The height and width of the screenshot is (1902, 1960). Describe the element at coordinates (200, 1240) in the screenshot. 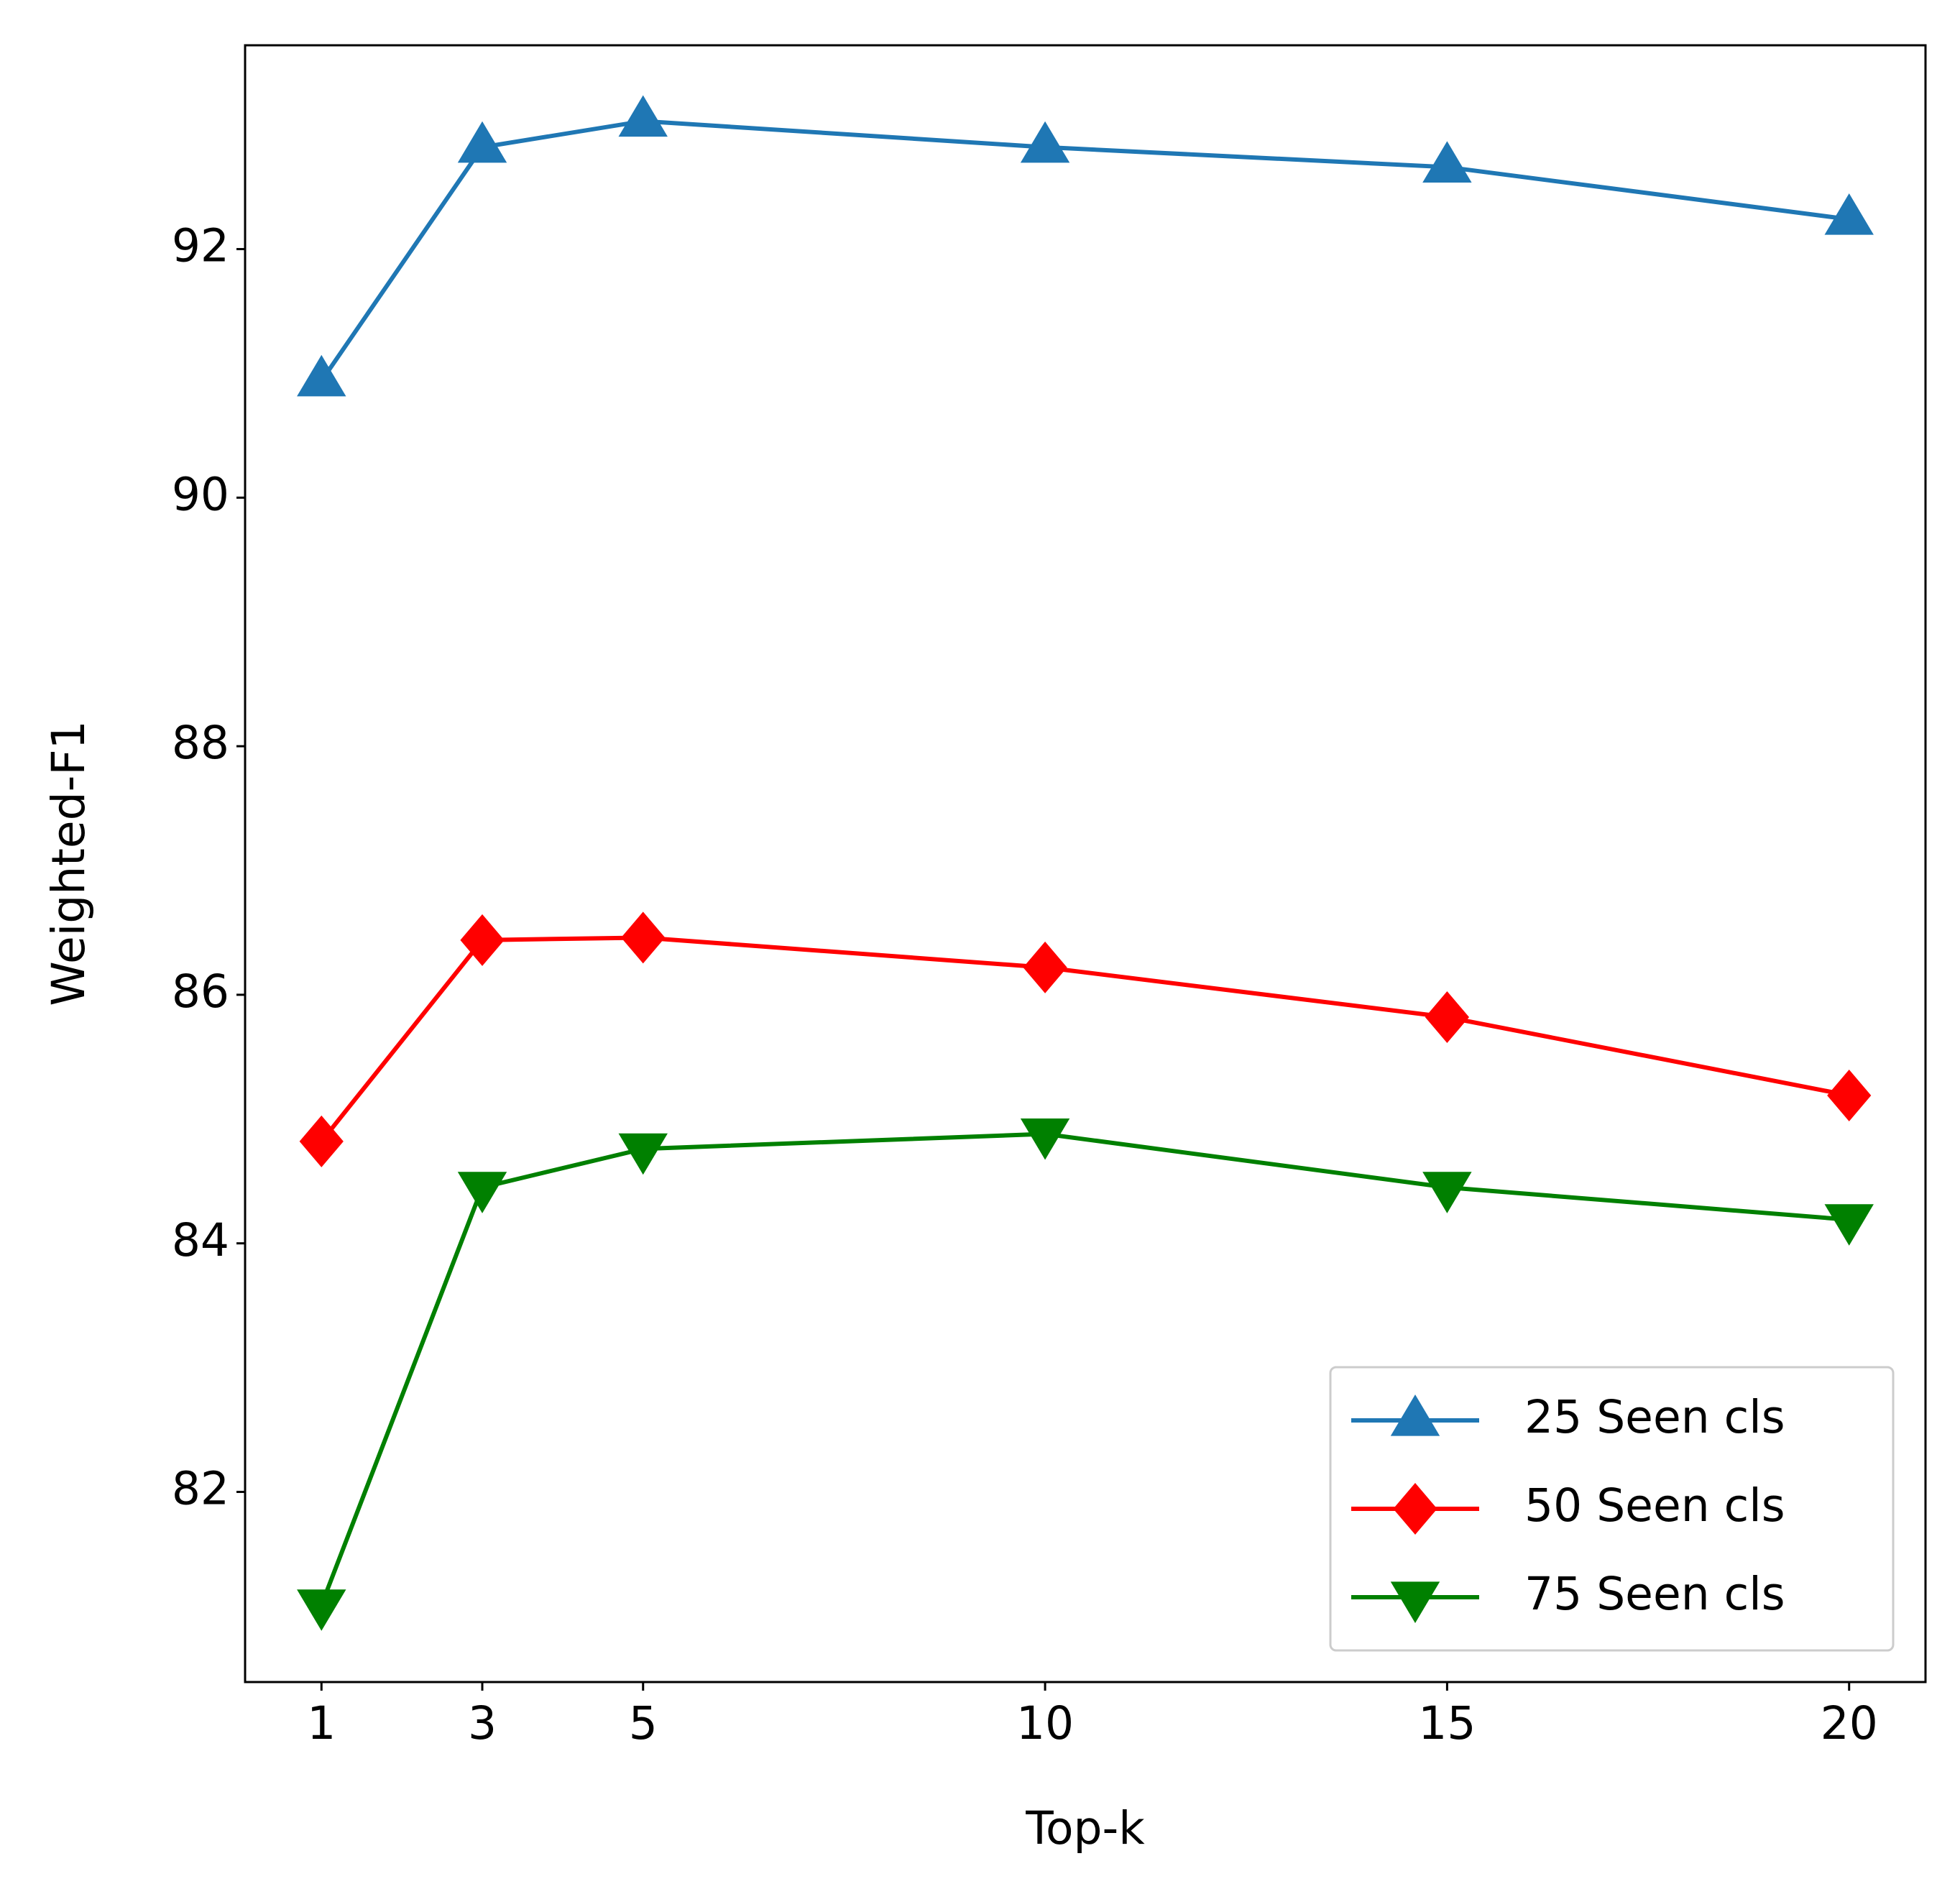

I see `y-tick-label: 84` at that location.